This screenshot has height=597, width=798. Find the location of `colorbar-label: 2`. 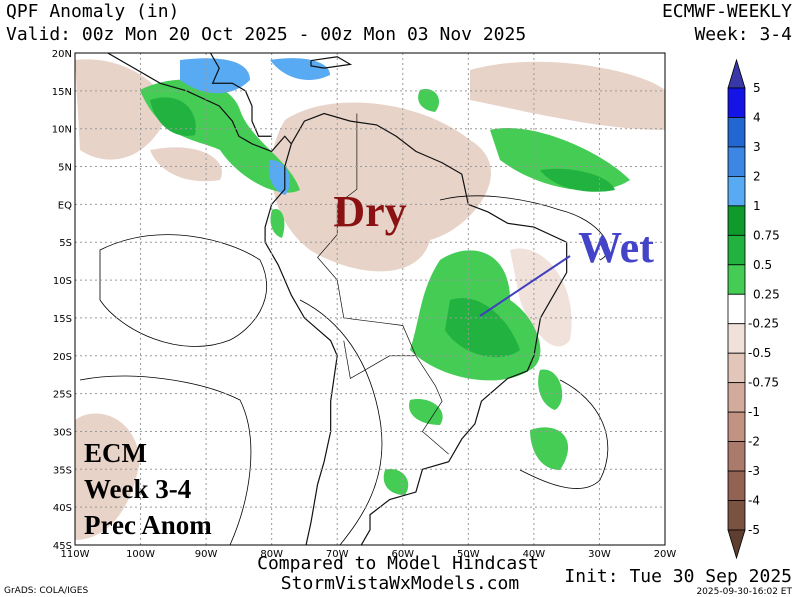

colorbar-label: 2 is located at coordinates (757, 176).